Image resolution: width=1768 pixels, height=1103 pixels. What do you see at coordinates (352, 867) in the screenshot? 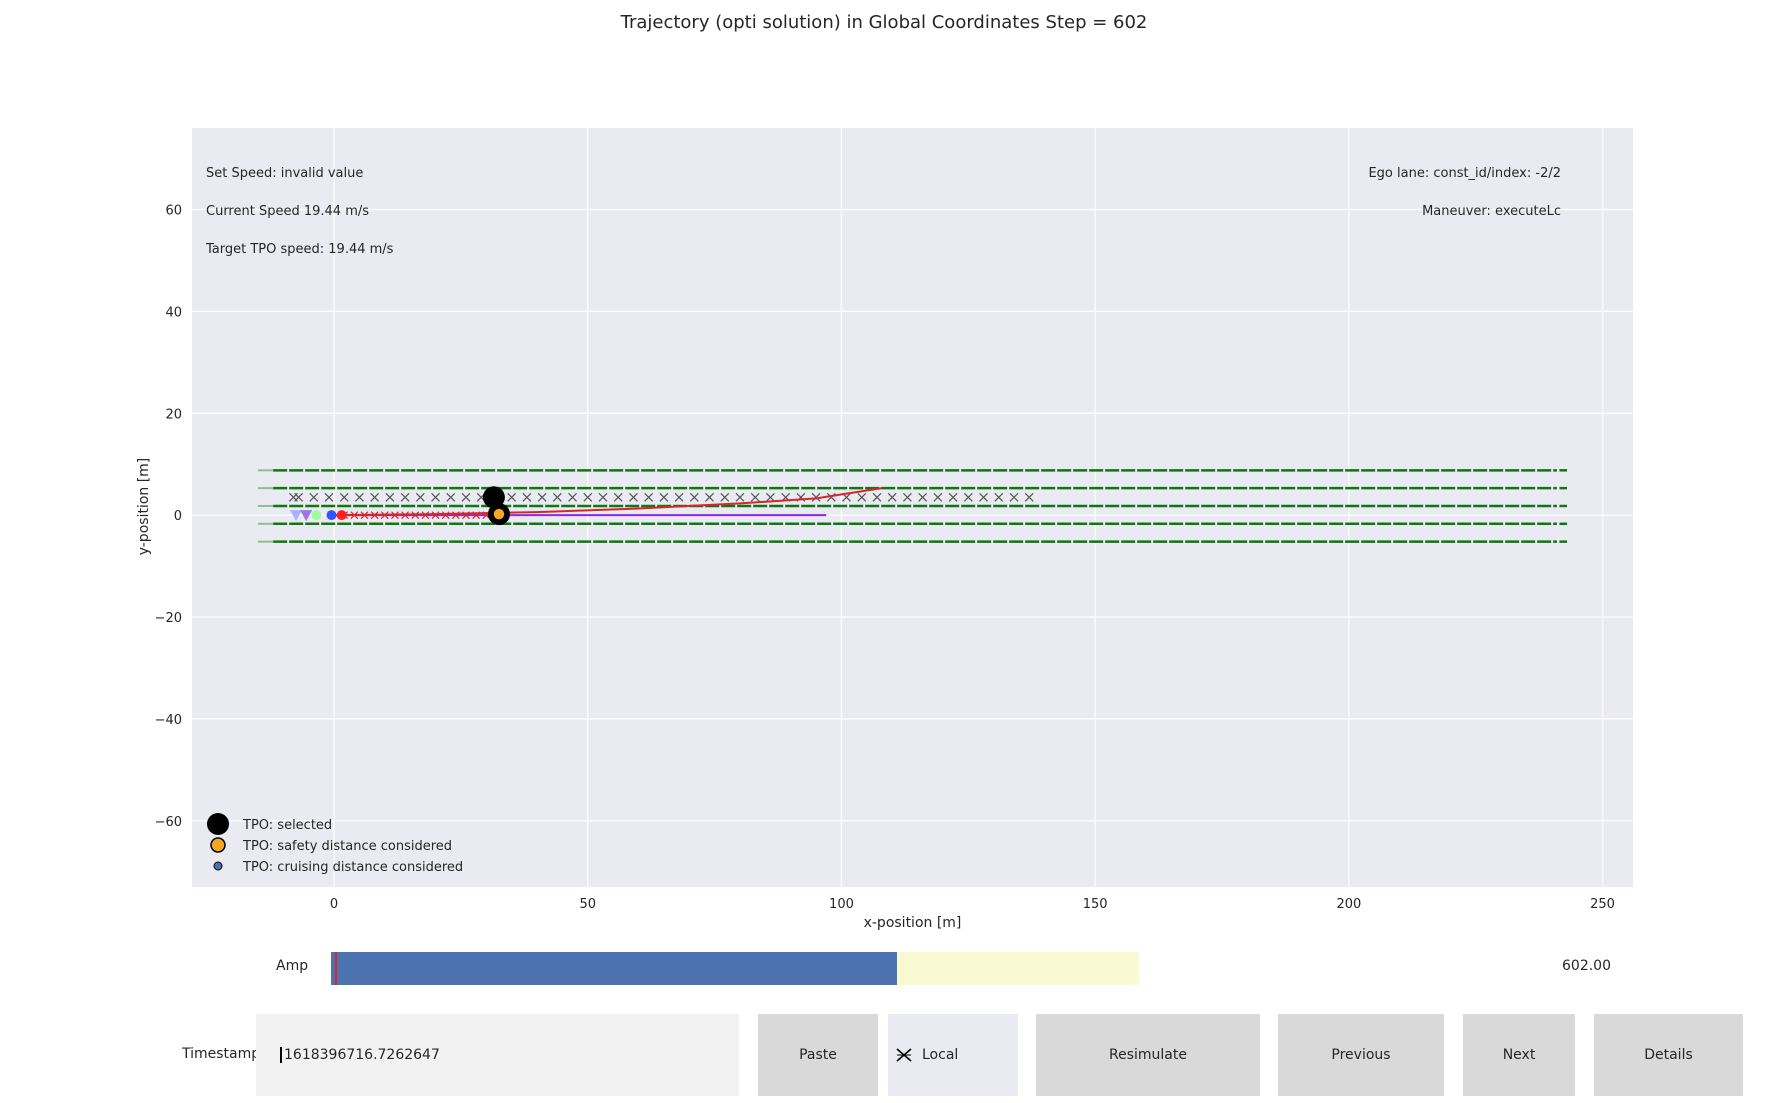
I see `legend-entry: TPO: cruising distance considered` at bounding box center [352, 867].